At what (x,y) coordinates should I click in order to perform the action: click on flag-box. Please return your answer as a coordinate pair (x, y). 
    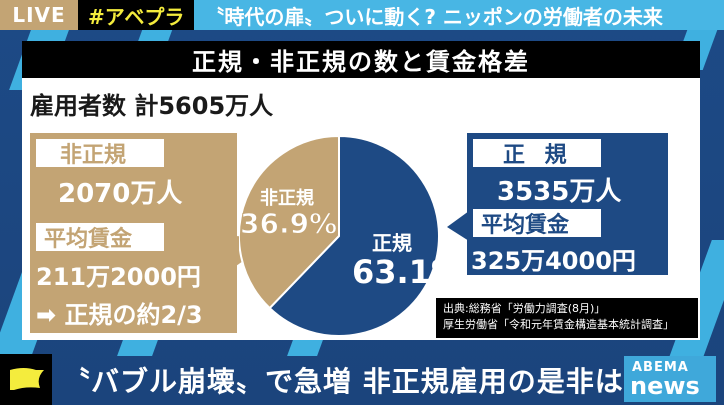
    Looking at the image, I should click on (26, 379).